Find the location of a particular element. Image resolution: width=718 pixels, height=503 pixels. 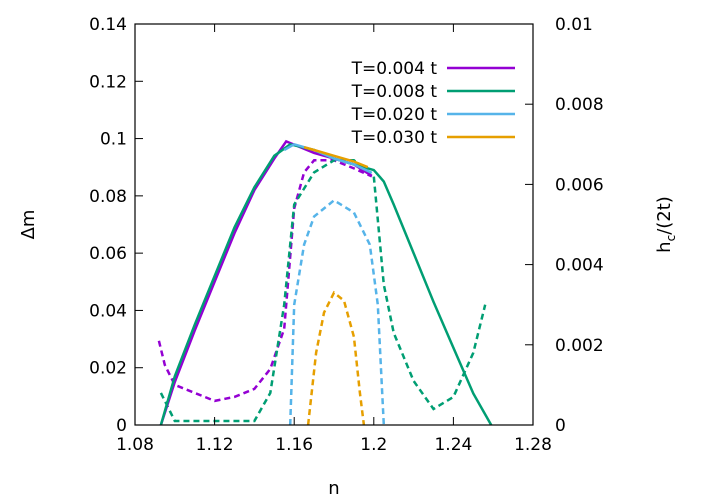

y-right-axis-label: hc/(2t) is located at coordinates (666, 224).